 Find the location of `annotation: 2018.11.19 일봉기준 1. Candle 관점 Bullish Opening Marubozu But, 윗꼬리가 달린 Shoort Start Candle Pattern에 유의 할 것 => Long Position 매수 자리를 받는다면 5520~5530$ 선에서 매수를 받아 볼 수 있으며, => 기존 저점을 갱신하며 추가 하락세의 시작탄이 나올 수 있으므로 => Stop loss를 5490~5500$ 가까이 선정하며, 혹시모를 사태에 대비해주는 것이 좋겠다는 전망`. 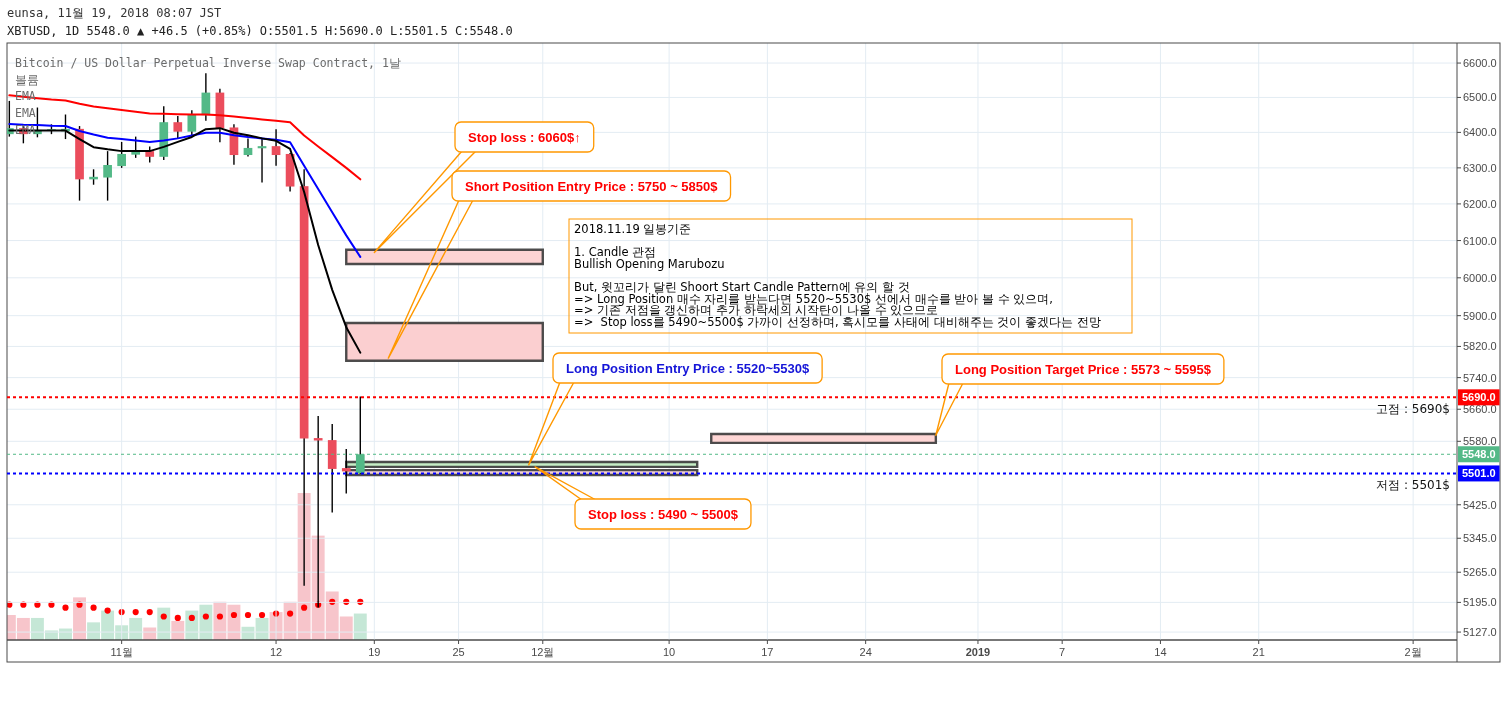

annotation: 2018.11.19 일봉기준 1. Candle 관점 Bullish Opening Marubozu But, 윗꼬리가 달린 Shoort Start Candle Pattern에 유의 할 것 => Long Position 매수 자리를 받는다면 5520~5530$ 선에서 매수를 받아 볼 수 있으며, => 기존 저점을 갱신하며 추가 하락세의 시작탄이 나올 수 있으므로 => Stop loss를 5490~5500$ 가까이 선정하며, 혹시모를 사태에 대비해주는 것이 좋겠다는 전망 is located at coordinates (837, 275).